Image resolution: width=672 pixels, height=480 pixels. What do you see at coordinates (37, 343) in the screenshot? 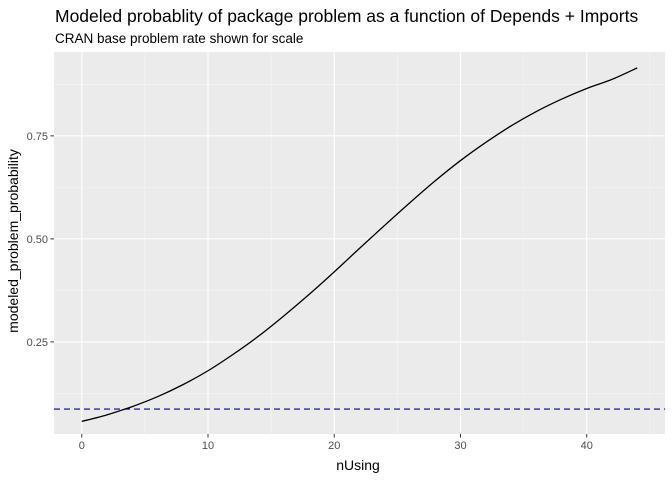
I see `y-tick-label: 0.25` at bounding box center [37, 343].